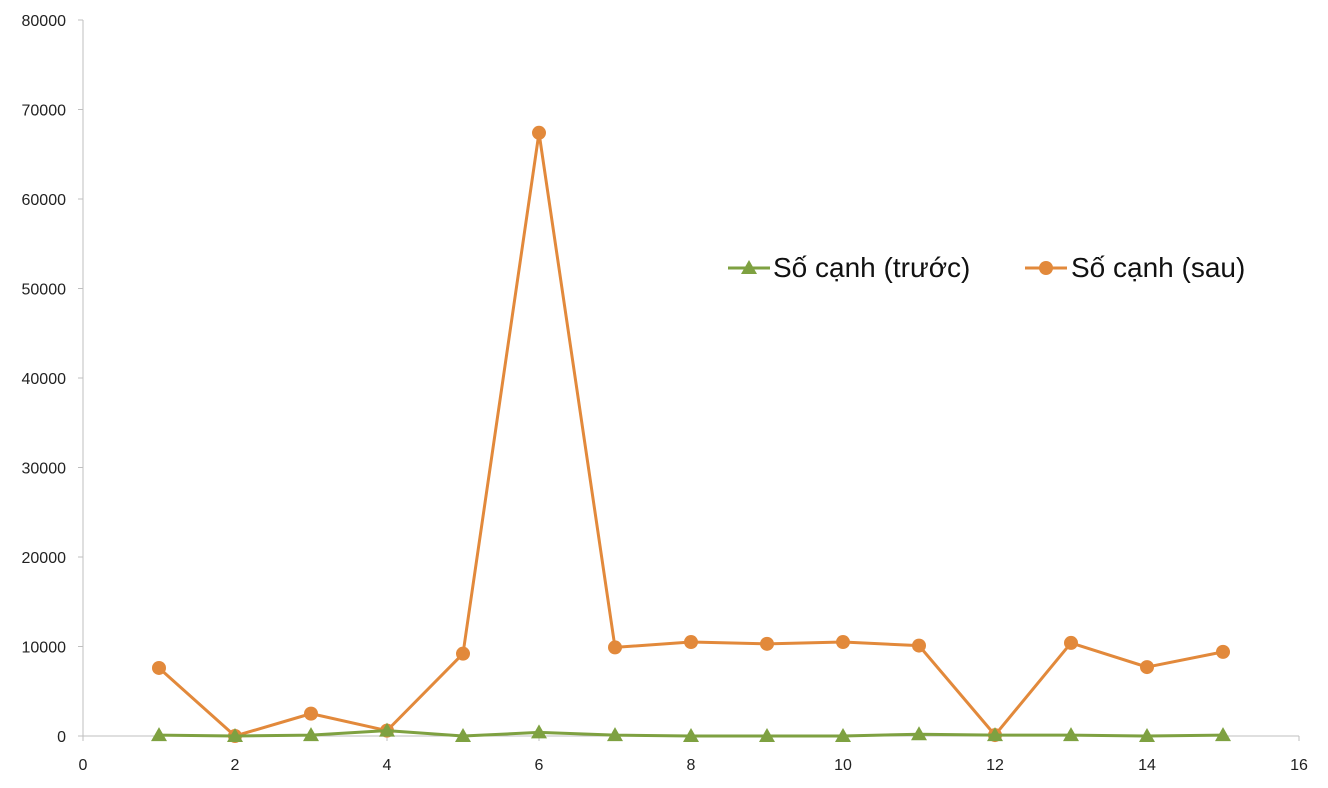 This screenshot has width=1328, height=788. I want to click on y-tick-label: 70000, so click(44, 111).